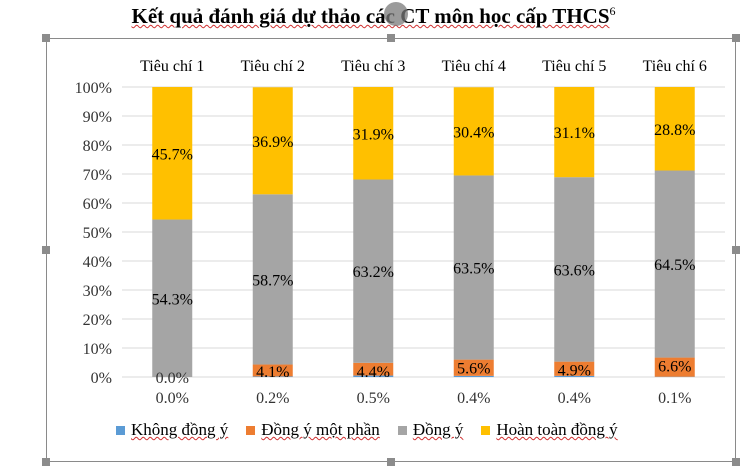 This screenshot has height=472, width=747. I want to click on legend-label: Đồng ý, so click(438, 429).